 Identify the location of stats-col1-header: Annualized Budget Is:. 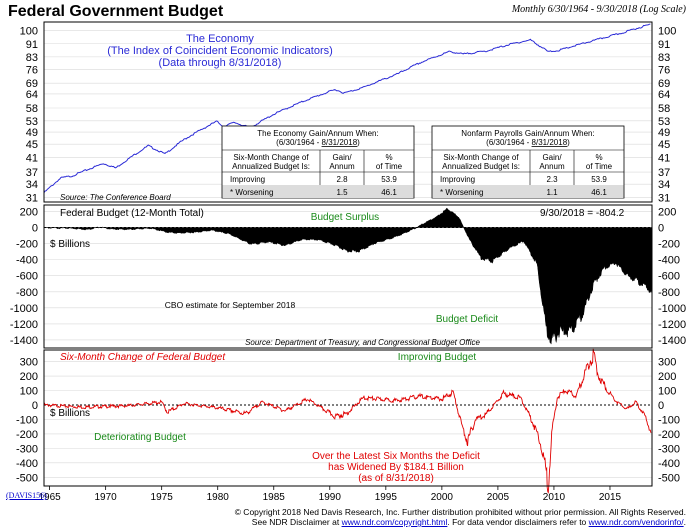
(271, 166).